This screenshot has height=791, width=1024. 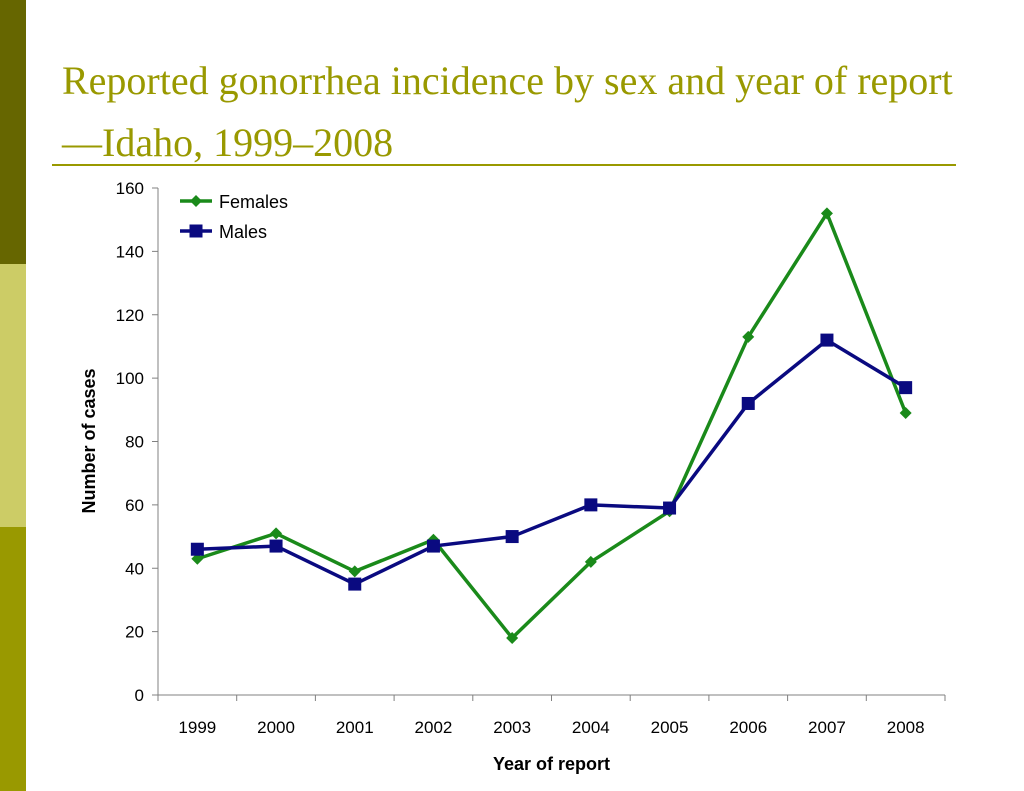 What do you see at coordinates (748, 727) in the screenshot?
I see `x-tick-label: 2006` at bounding box center [748, 727].